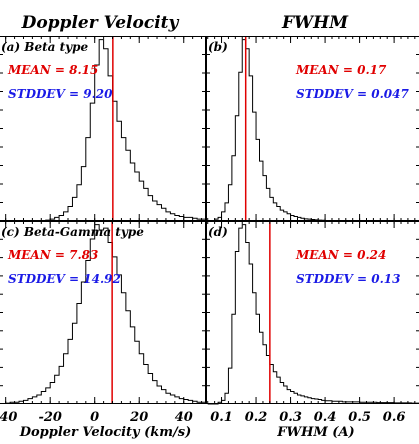 This screenshot has width=419, height=444. Describe the element at coordinates (50, 417) in the screenshot. I see `x-tick-label: -20` at that location.